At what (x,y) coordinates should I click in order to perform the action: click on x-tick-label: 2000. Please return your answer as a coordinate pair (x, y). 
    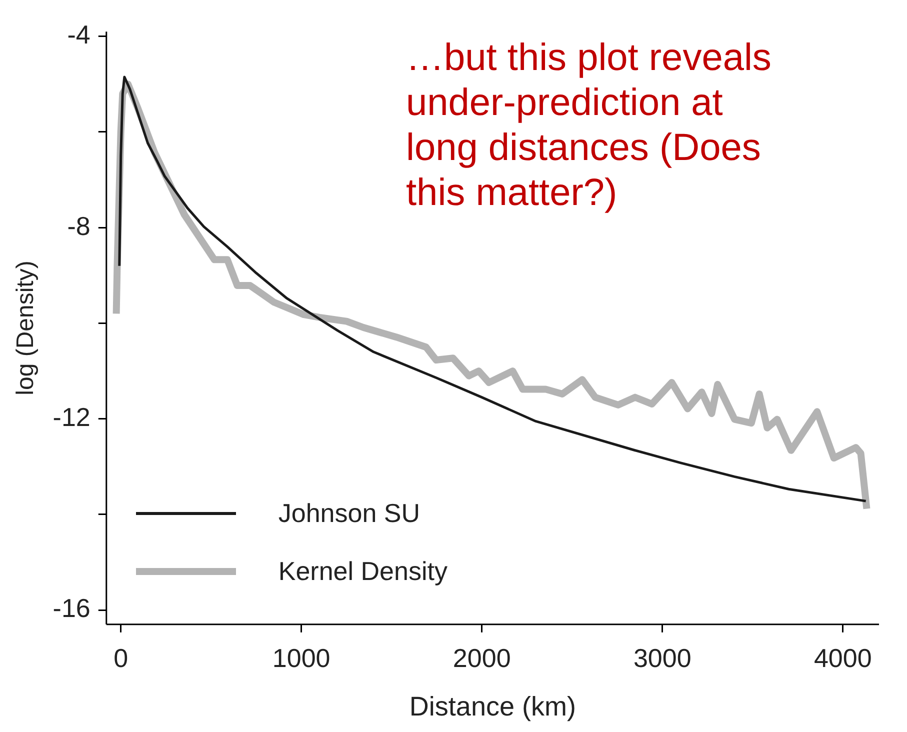
    Looking at the image, I should click on (481, 658).